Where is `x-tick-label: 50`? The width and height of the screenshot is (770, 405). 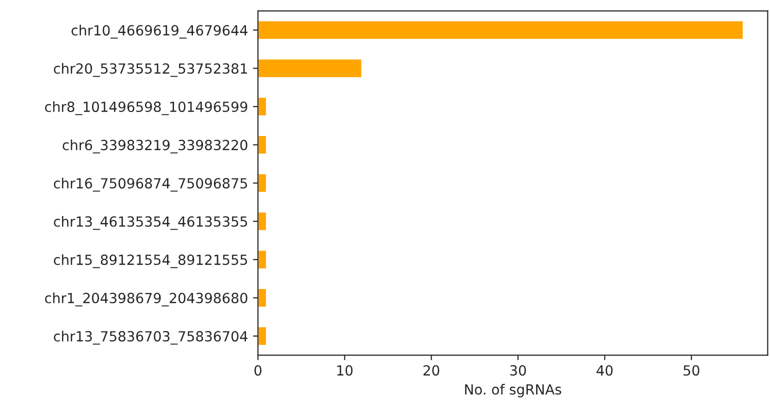 x-tick-label: 50 is located at coordinates (692, 370).